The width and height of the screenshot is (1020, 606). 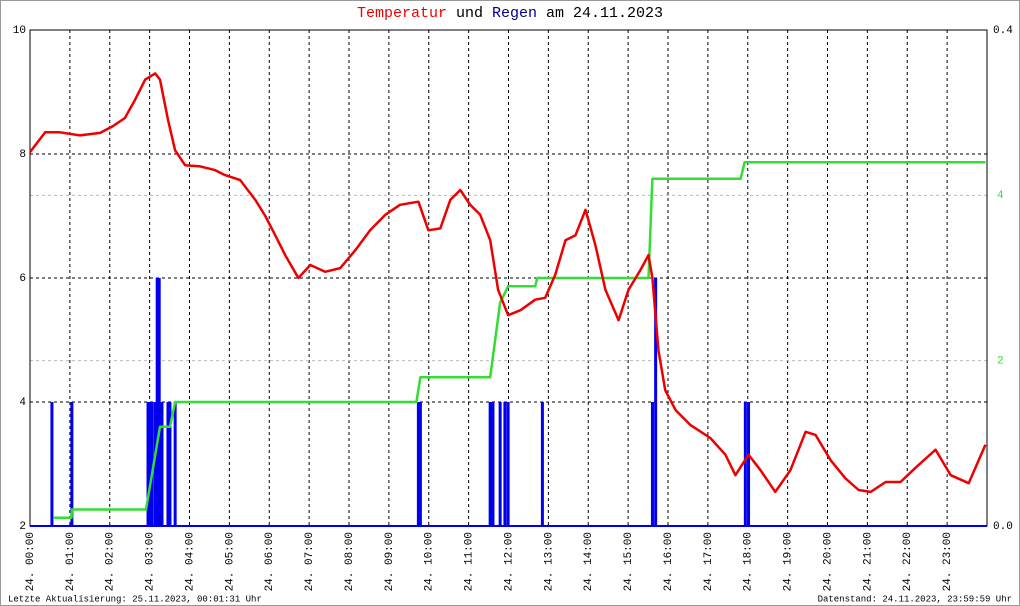 I want to click on title-word: und, so click(x=469, y=13).